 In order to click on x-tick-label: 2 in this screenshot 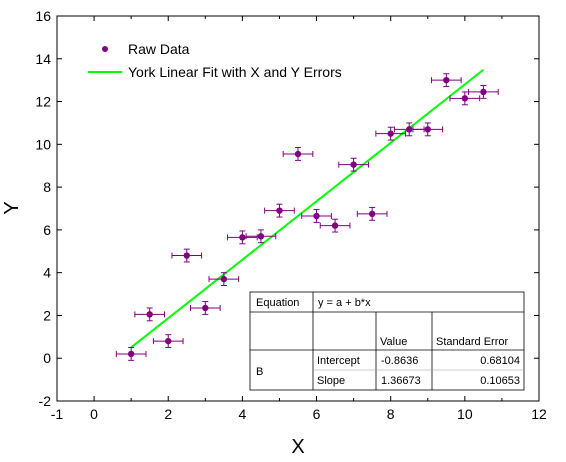, I will do `click(168, 414)`.